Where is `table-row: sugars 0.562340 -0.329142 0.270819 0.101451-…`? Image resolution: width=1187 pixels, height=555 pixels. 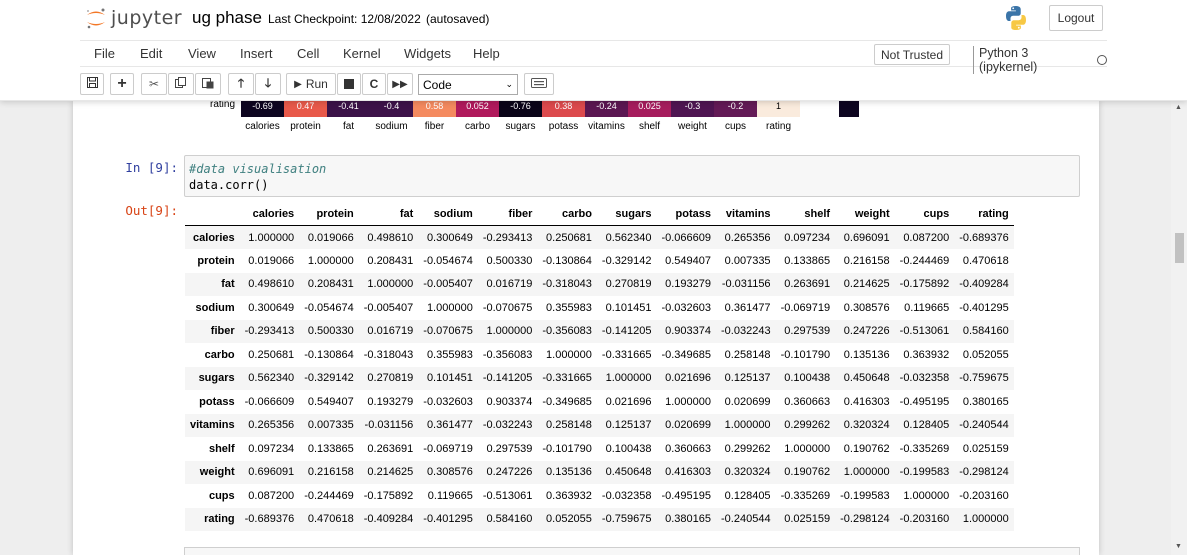
table-row: sugars 0.562340 -0.329142 0.270819 0.101451-… is located at coordinates (599, 378).